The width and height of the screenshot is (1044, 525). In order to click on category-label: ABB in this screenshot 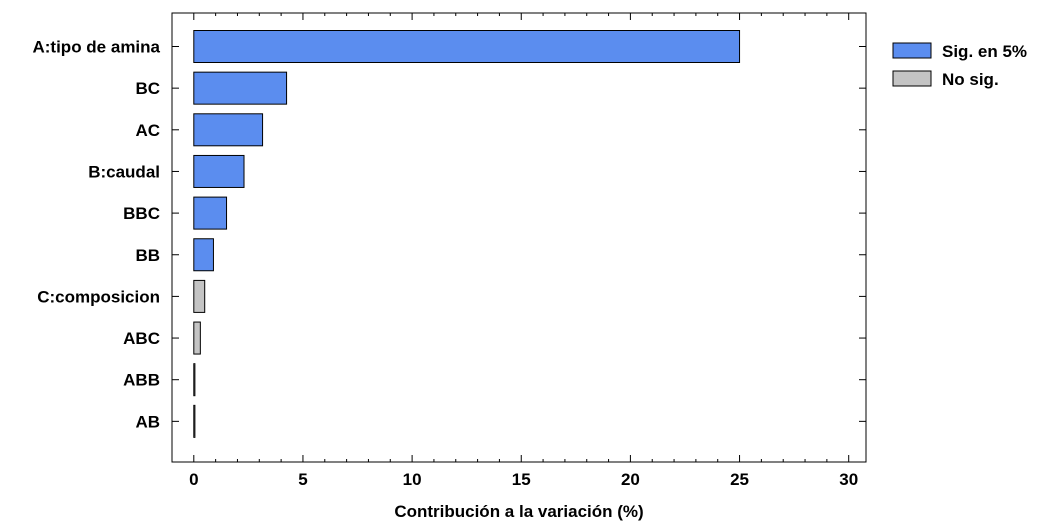, I will do `click(141, 380)`.